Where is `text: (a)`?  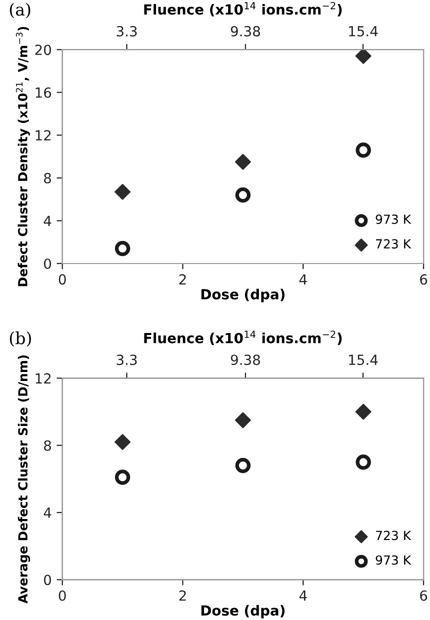 text: (a) is located at coordinates (20, 10).